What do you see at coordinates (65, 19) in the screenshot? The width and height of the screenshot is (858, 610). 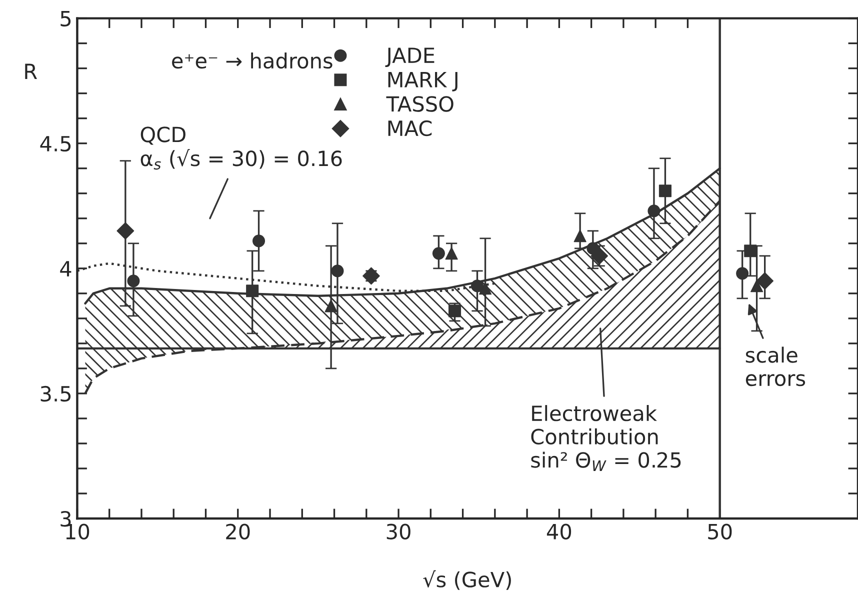 I see `y-tick-label: 5` at bounding box center [65, 19].